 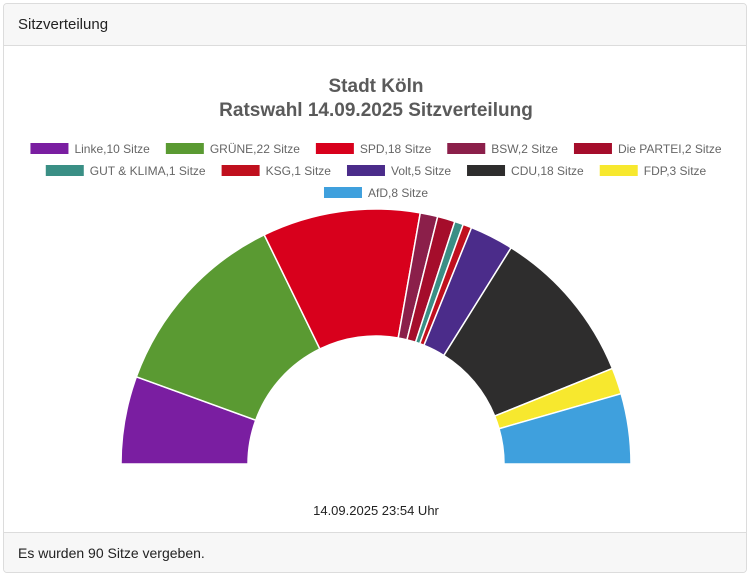 I want to click on legend-label-gut-and-klima: GUT & KLIMA,1 Sitze, so click(x=148, y=171).